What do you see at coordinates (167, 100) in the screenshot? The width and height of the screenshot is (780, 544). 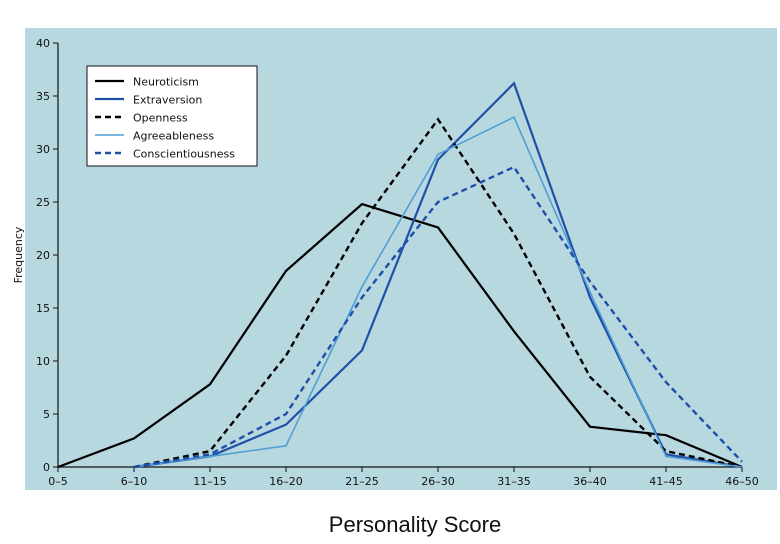 I see `legend-label: Extraversion` at bounding box center [167, 100].